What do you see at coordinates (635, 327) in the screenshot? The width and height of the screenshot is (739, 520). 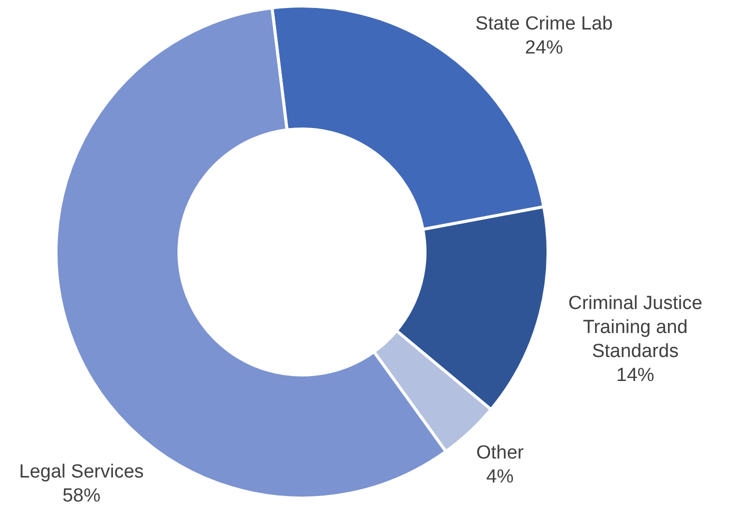 I see `slice-label: Criminal Justice Training and Standards` at bounding box center [635, 327].